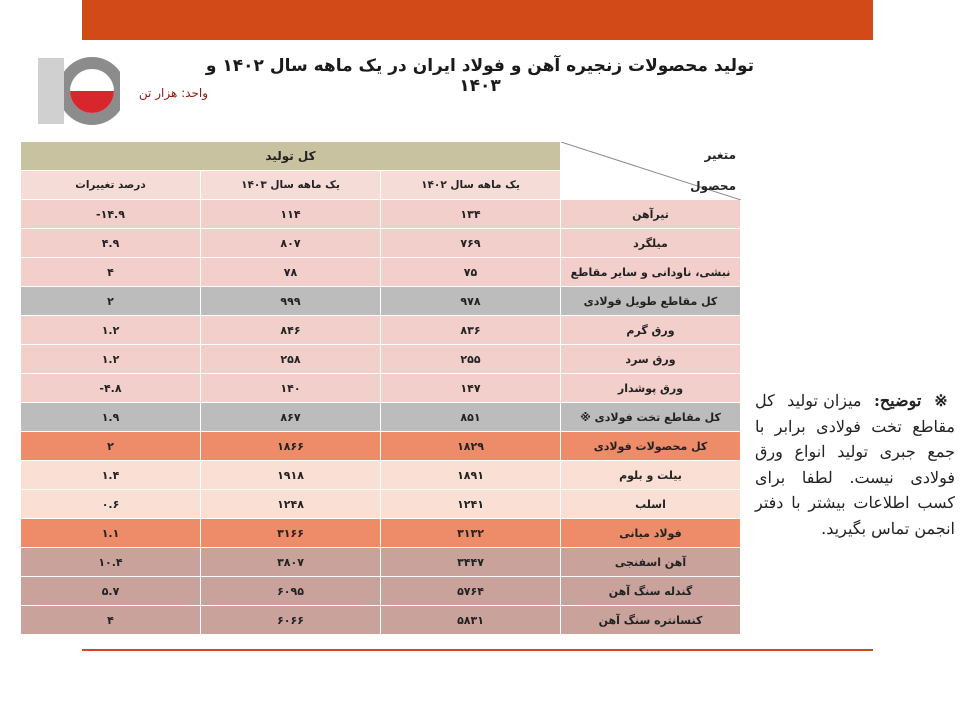  Describe the element at coordinates (470, 243) in the screenshot. I see `cell-value: ۷۶۹` at that location.